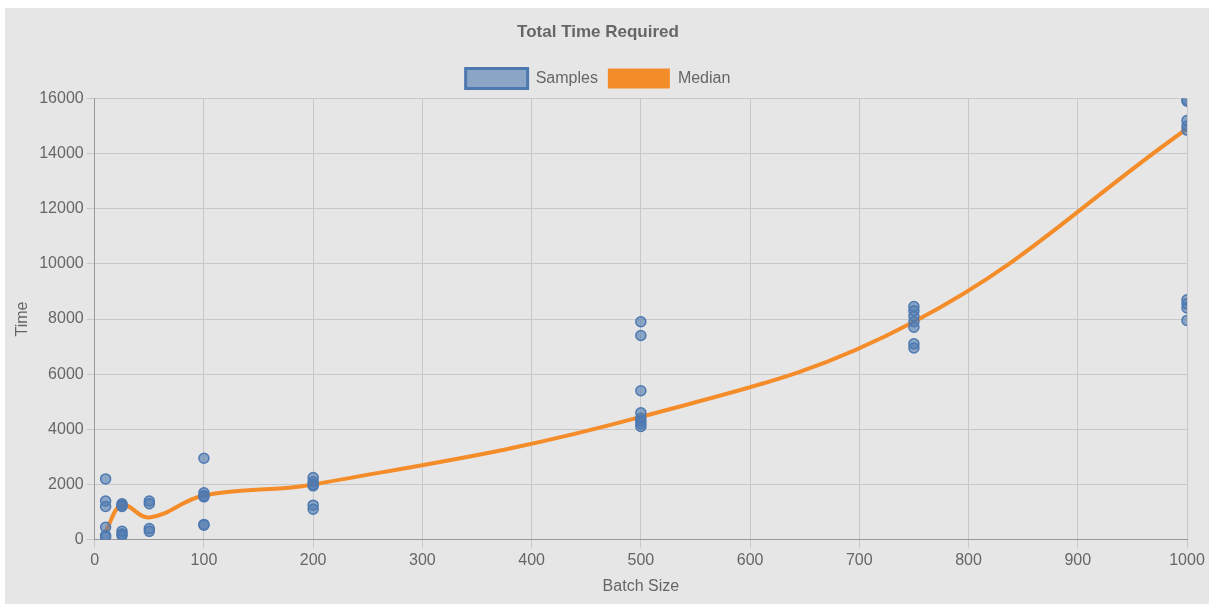 Image resolution: width=1214 pixels, height=604 pixels. What do you see at coordinates (22, 319) in the screenshot?
I see `y-axis-title: Time` at bounding box center [22, 319].